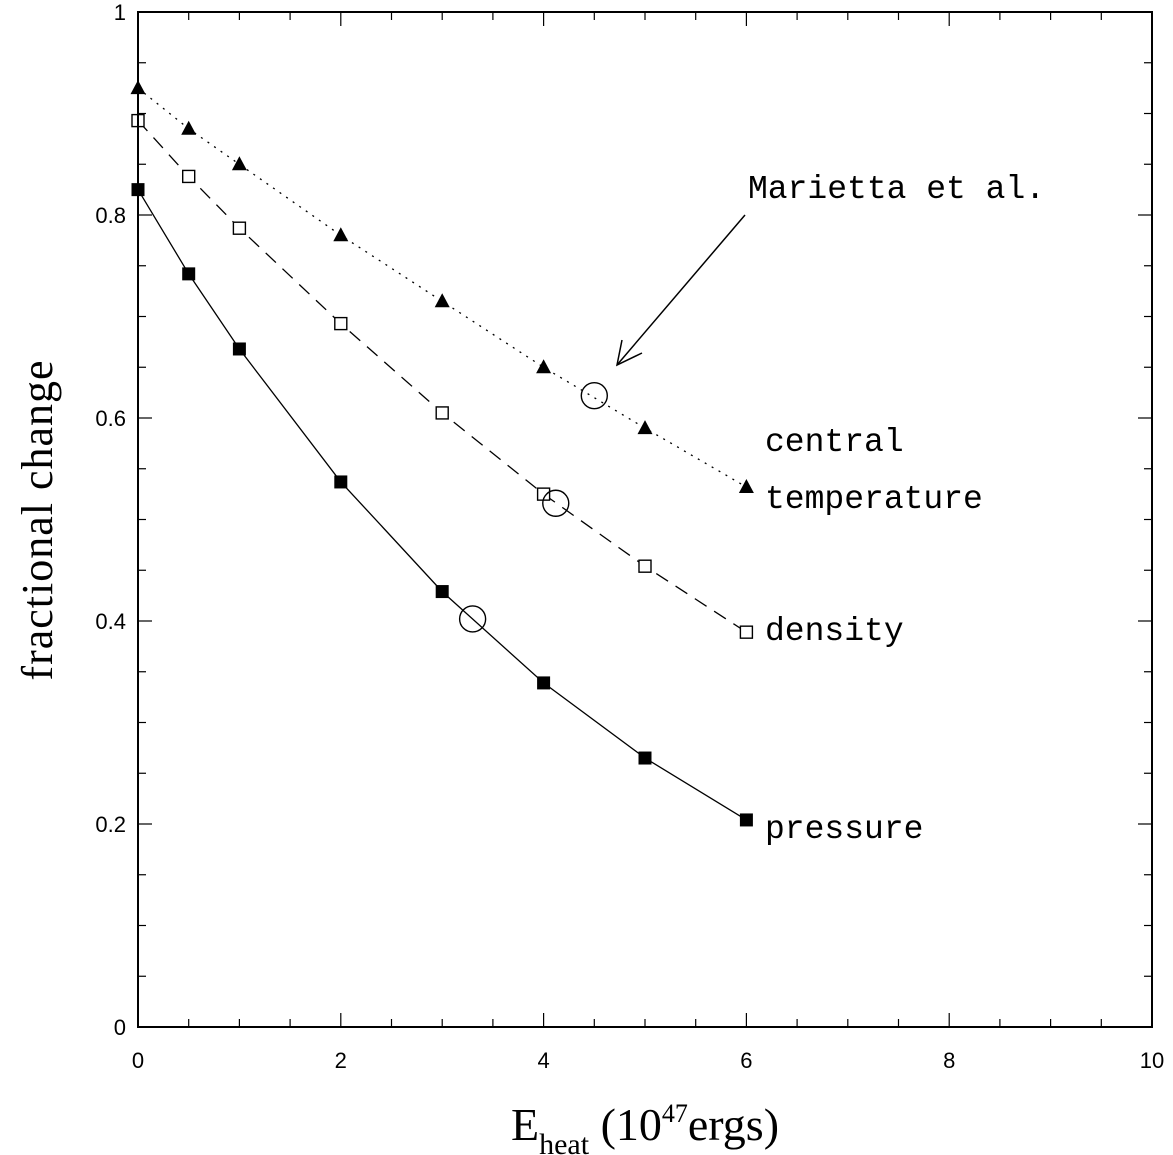 This screenshot has width=1173, height=1155. Describe the element at coordinates (1152, 1060) in the screenshot. I see `x-tick-label: 10` at that location.